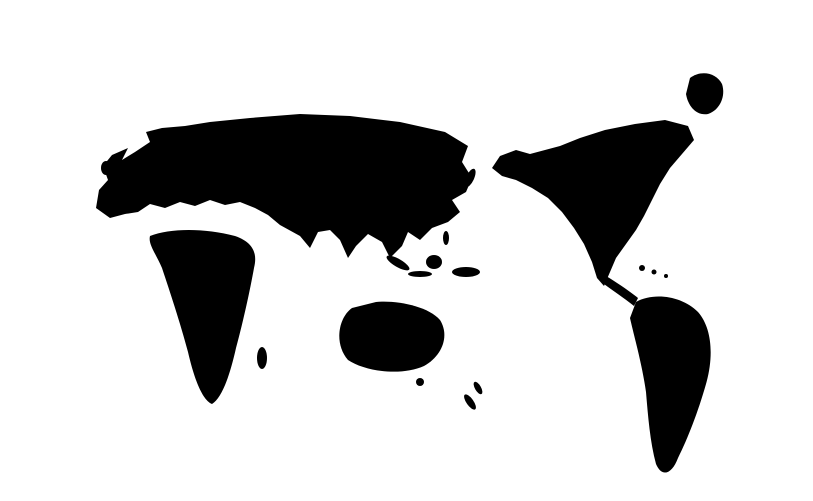  What do you see at coordinates (106, 168) in the screenshot?
I see `landmass-uk` at bounding box center [106, 168].